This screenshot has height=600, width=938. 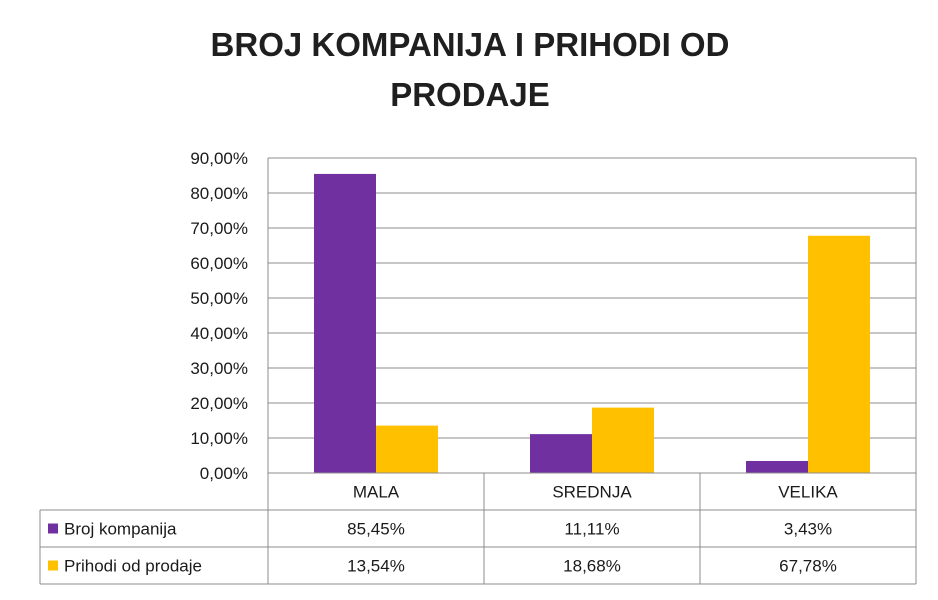 What do you see at coordinates (120, 529) in the screenshot?
I see `legend-series-name: Broj kompanija` at bounding box center [120, 529].